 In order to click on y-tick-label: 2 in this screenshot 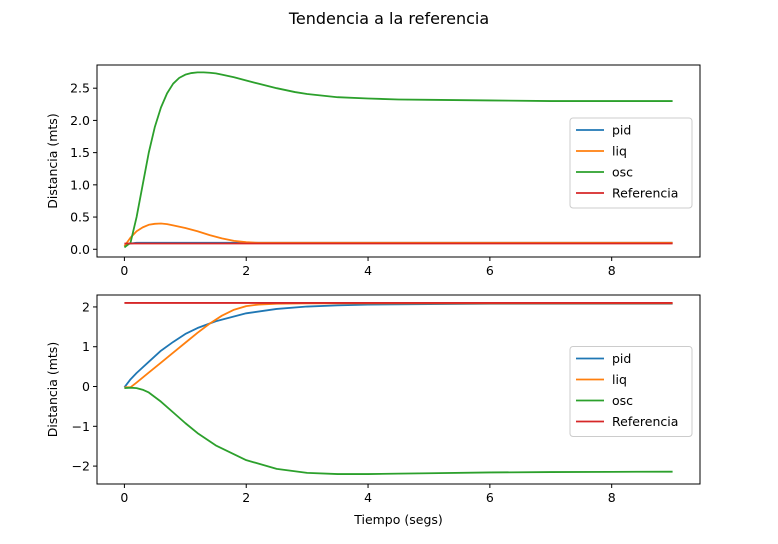, I will do `click(86, 306)`.